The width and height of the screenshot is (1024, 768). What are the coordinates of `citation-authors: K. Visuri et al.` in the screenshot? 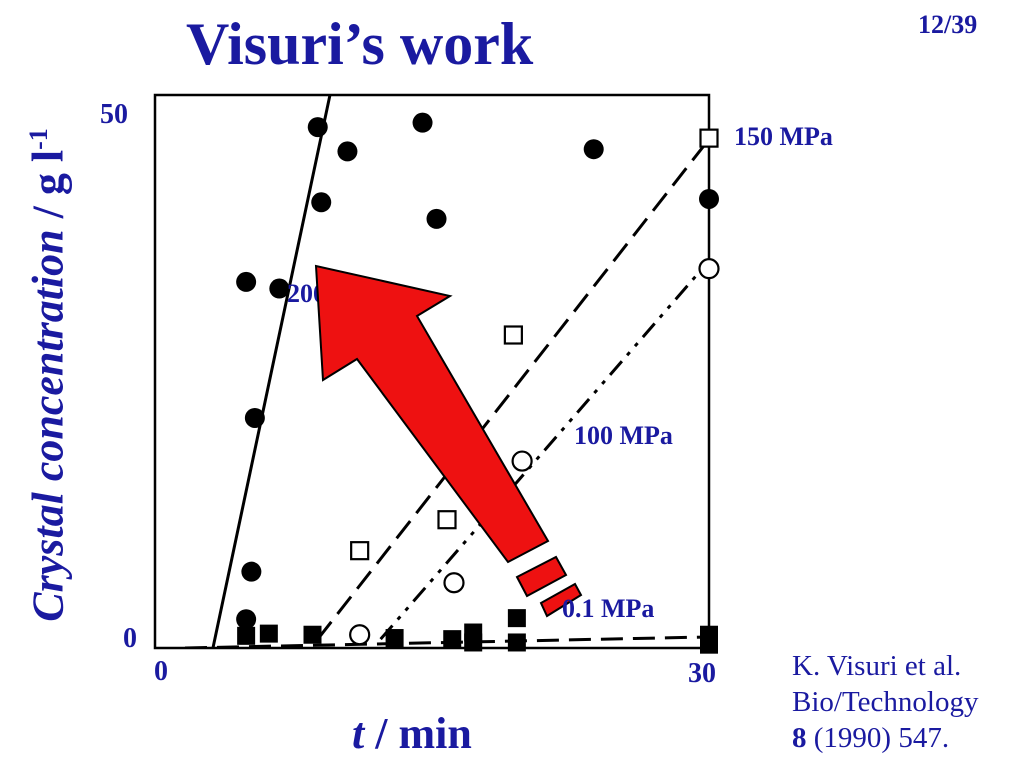 It's located at (877, 666).